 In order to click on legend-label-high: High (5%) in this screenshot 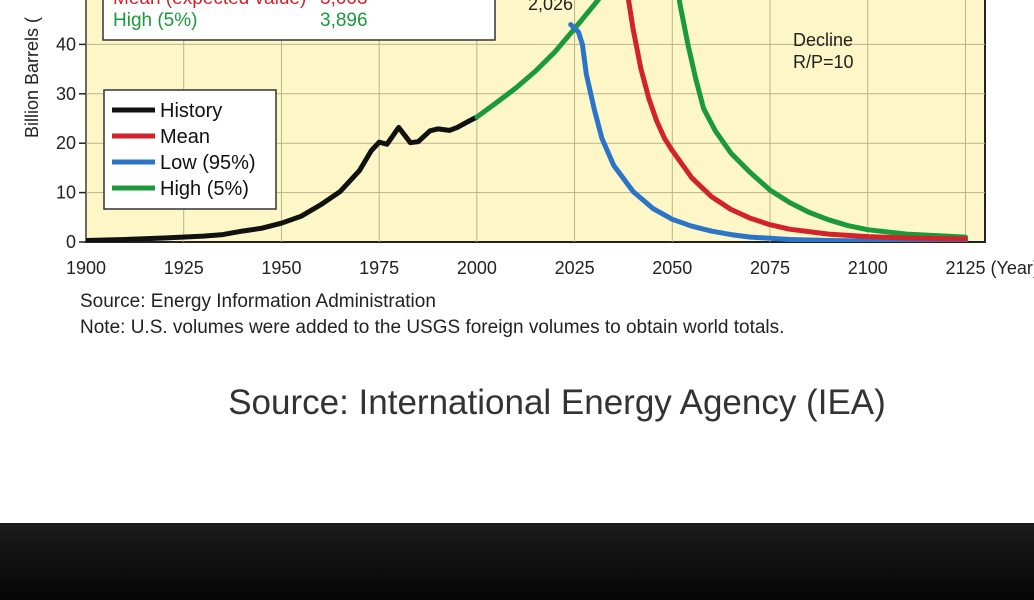, I will do `click(204, 189)`.